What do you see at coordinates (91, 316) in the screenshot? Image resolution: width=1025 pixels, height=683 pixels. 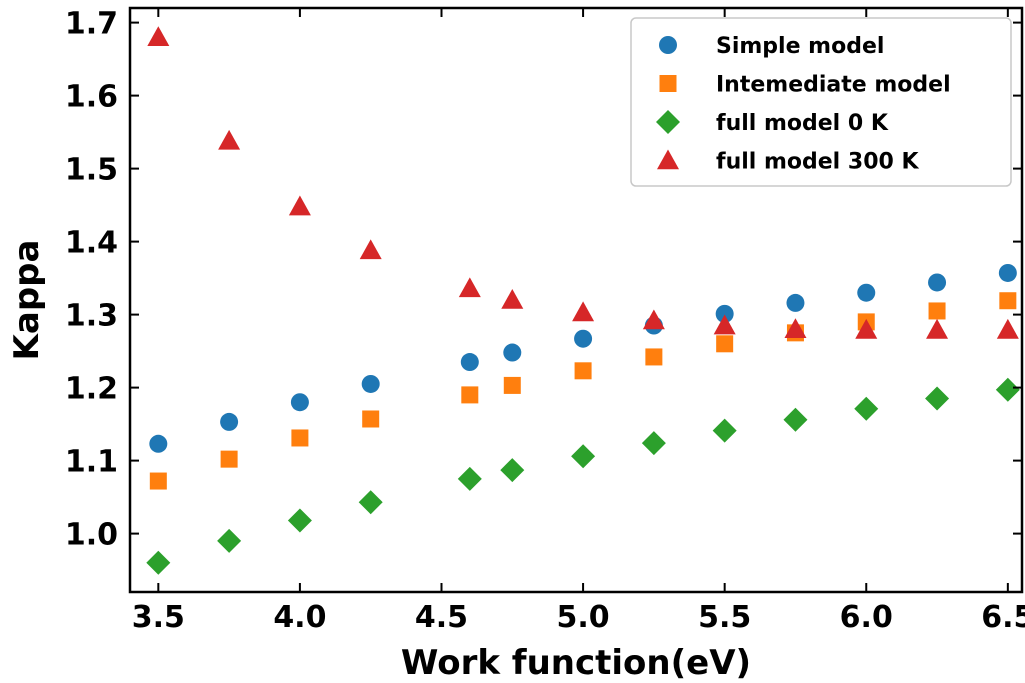 I see `y-tick-label: 1.3` at bounding box center [91, 316].